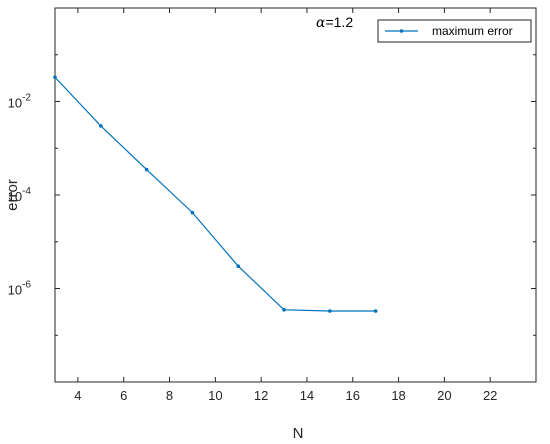  Describe the element at coordinates (169, 395) in the screenshot. I see `x-tick-label: 8` at that location.